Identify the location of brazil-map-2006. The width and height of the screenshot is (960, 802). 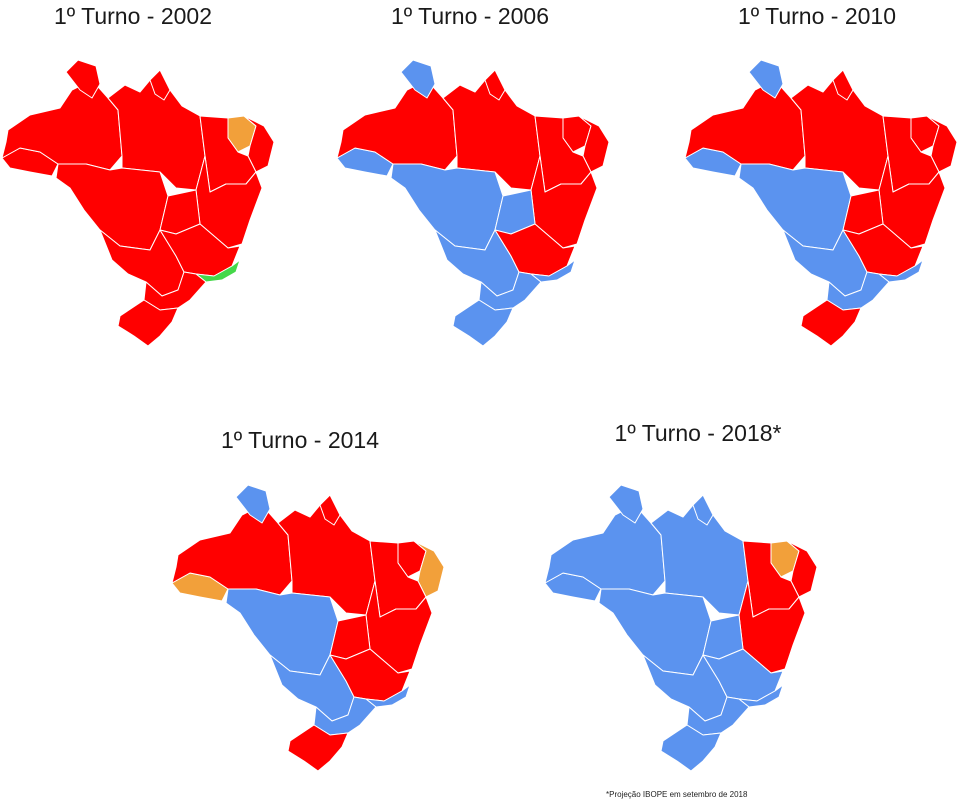
(473, 203).